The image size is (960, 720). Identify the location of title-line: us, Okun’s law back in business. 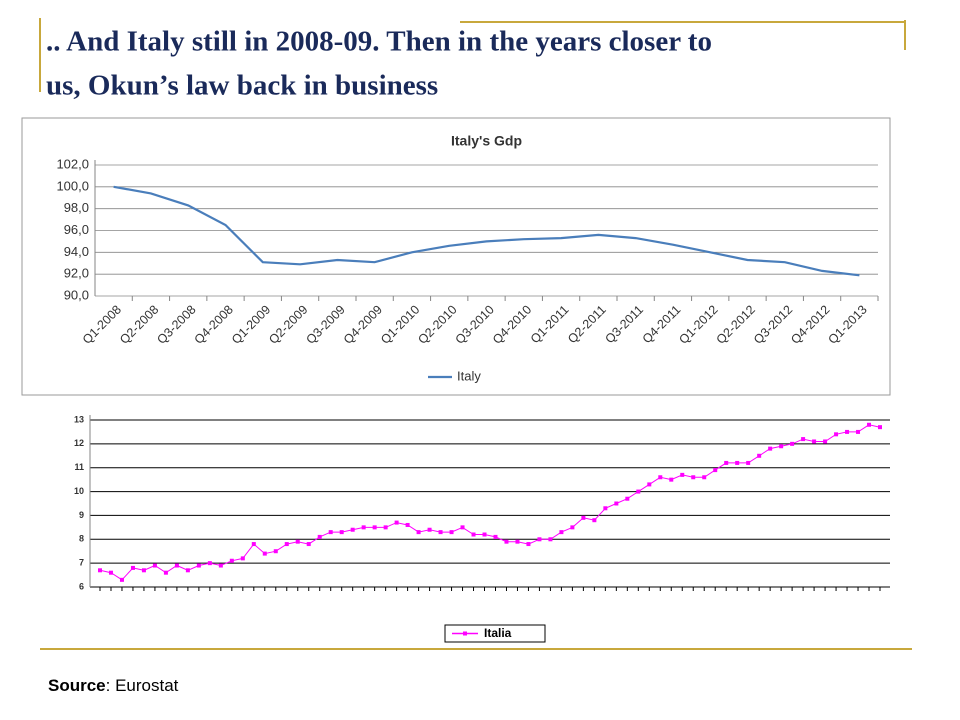
(242, 86).